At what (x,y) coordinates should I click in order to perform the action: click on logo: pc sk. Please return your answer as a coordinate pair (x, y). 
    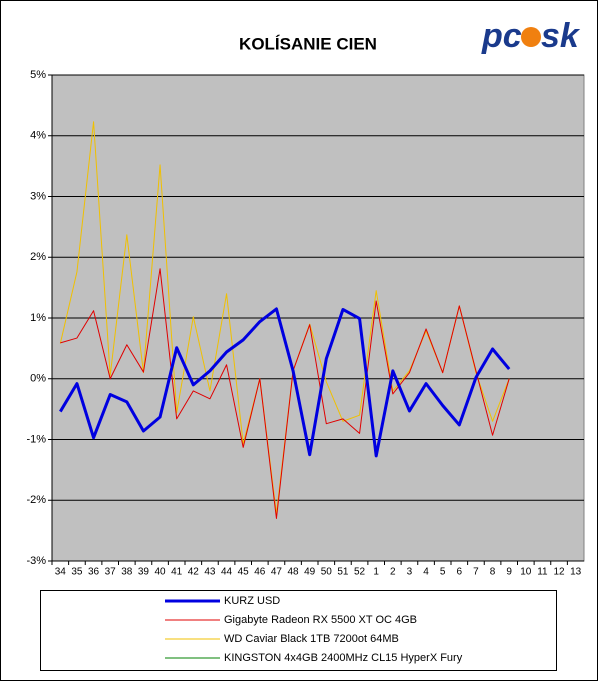
    Looking at the image, I should click on (531, 36).